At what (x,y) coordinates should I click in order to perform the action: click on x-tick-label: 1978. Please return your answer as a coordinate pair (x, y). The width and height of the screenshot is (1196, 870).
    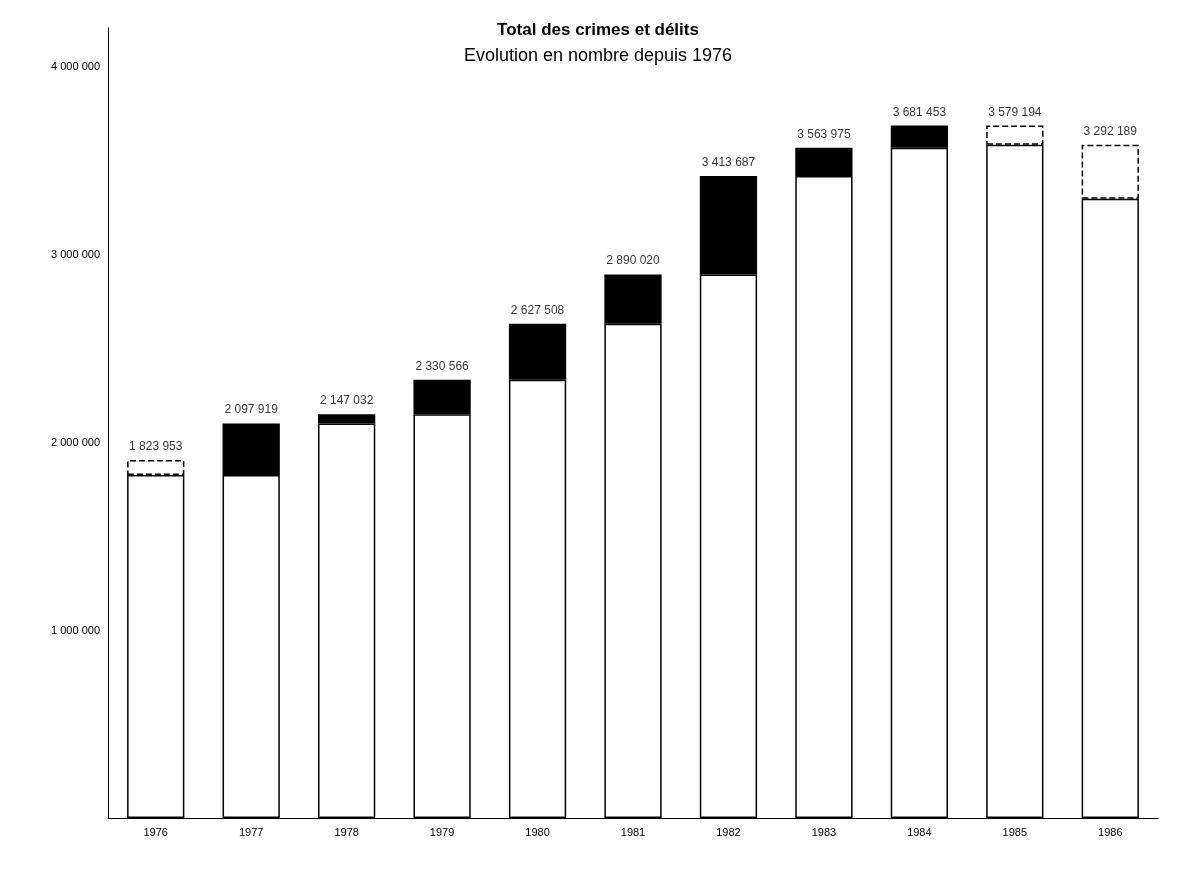
    Looking at the image, I should click on (346, 831).